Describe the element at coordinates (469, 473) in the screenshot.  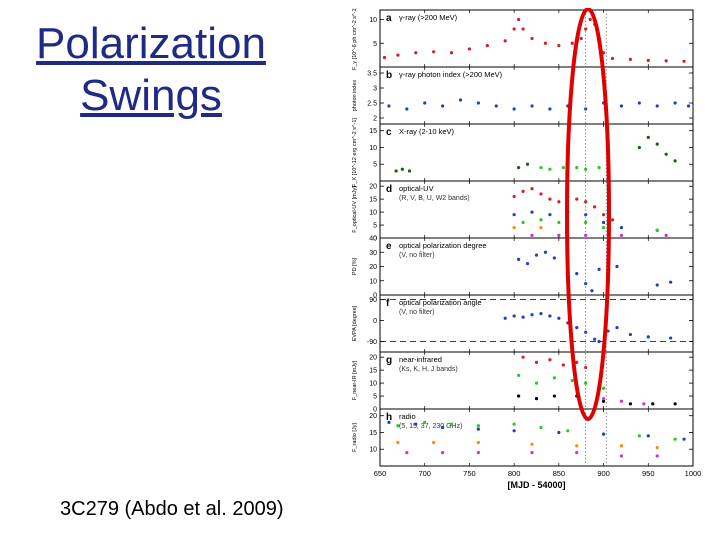
I see `x-tick-label: 750` at that location.